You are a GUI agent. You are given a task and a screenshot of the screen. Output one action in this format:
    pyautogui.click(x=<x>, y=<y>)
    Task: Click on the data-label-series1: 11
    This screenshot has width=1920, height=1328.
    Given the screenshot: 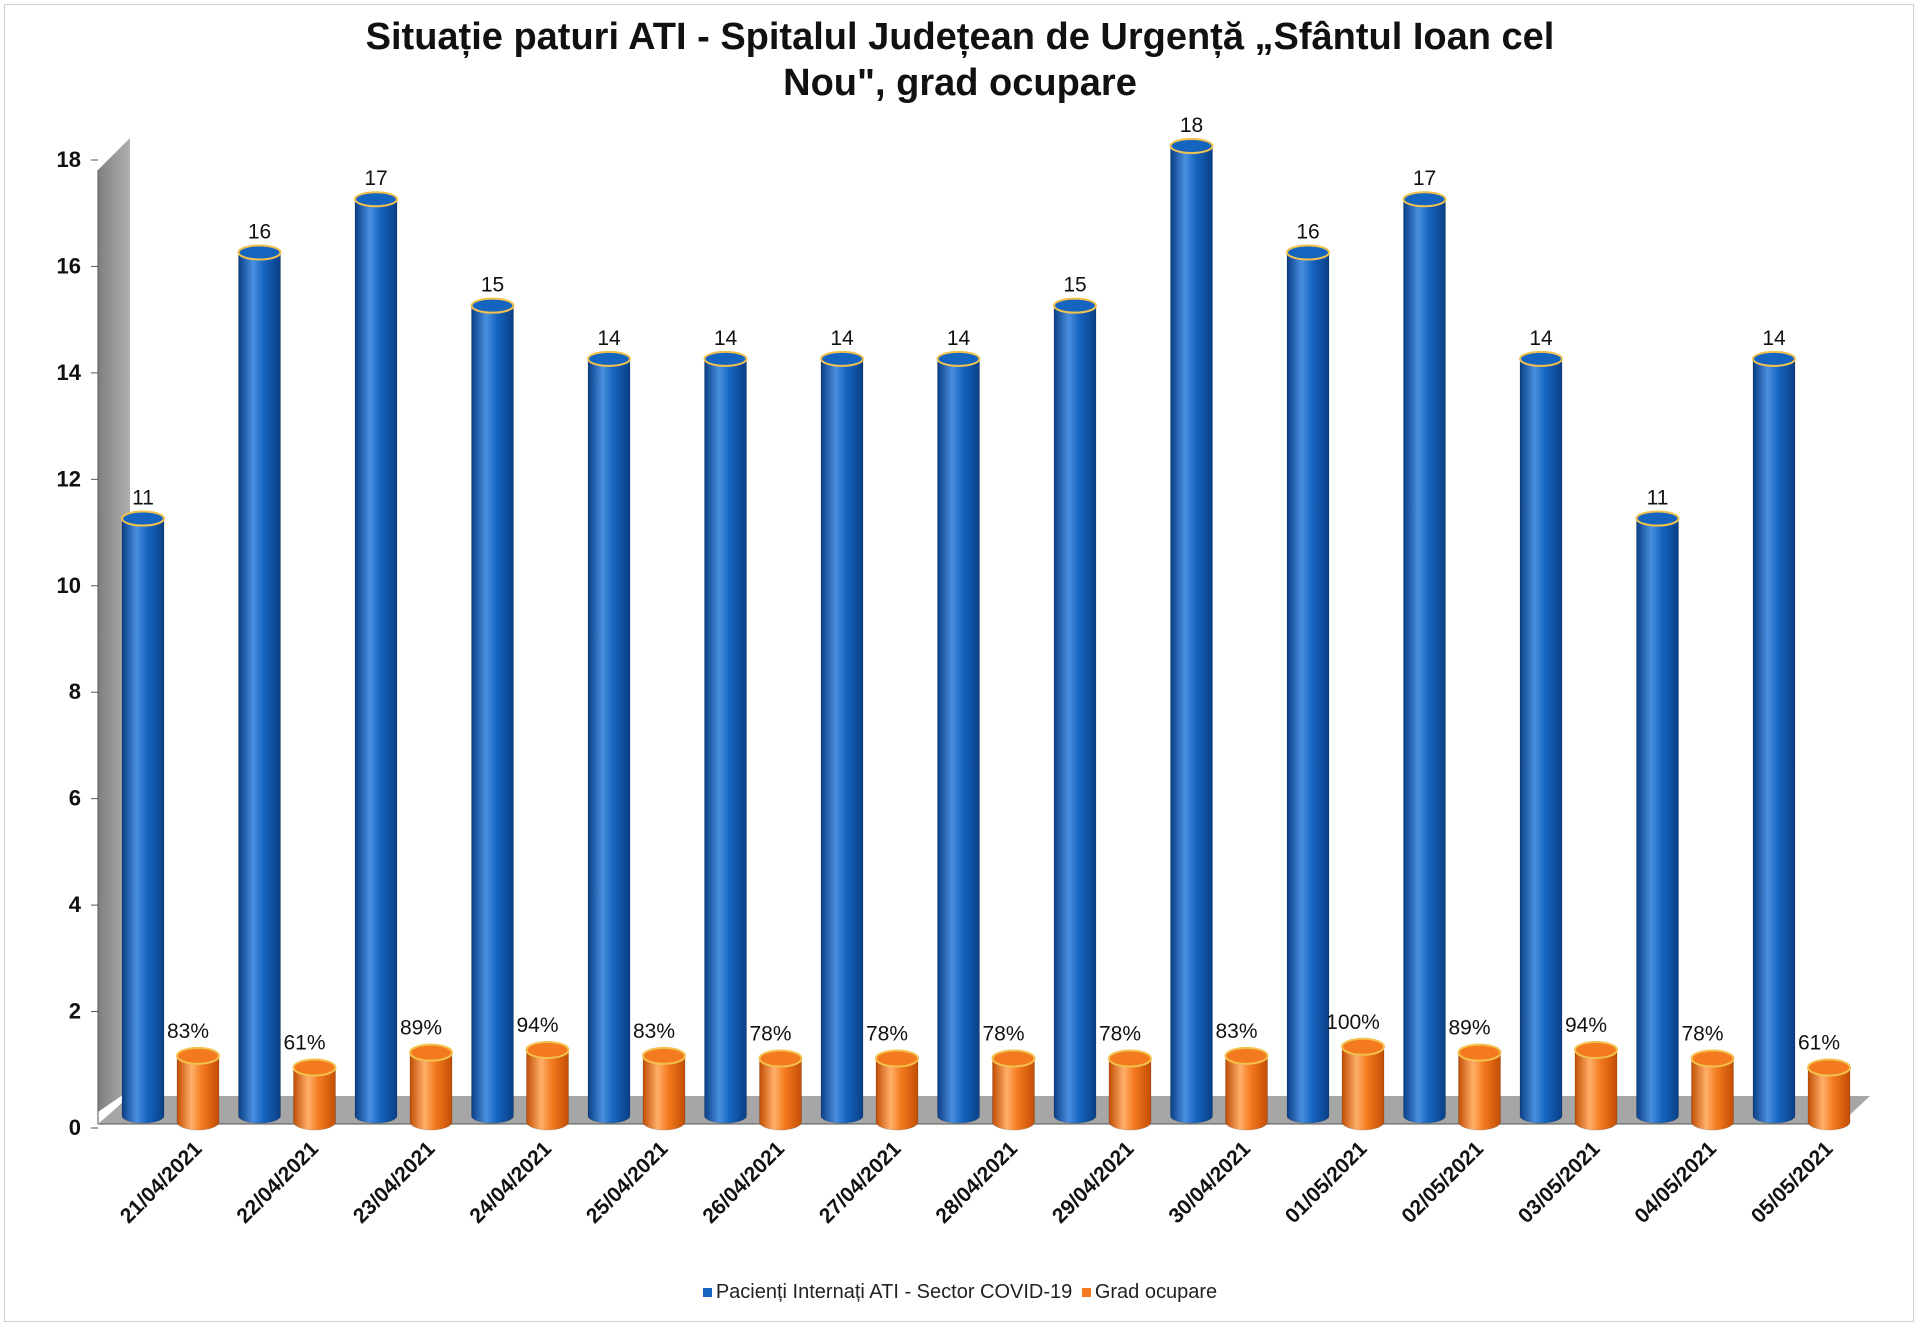 What is the action you would take?
    pyautogui.click(x=143, y=498)
    